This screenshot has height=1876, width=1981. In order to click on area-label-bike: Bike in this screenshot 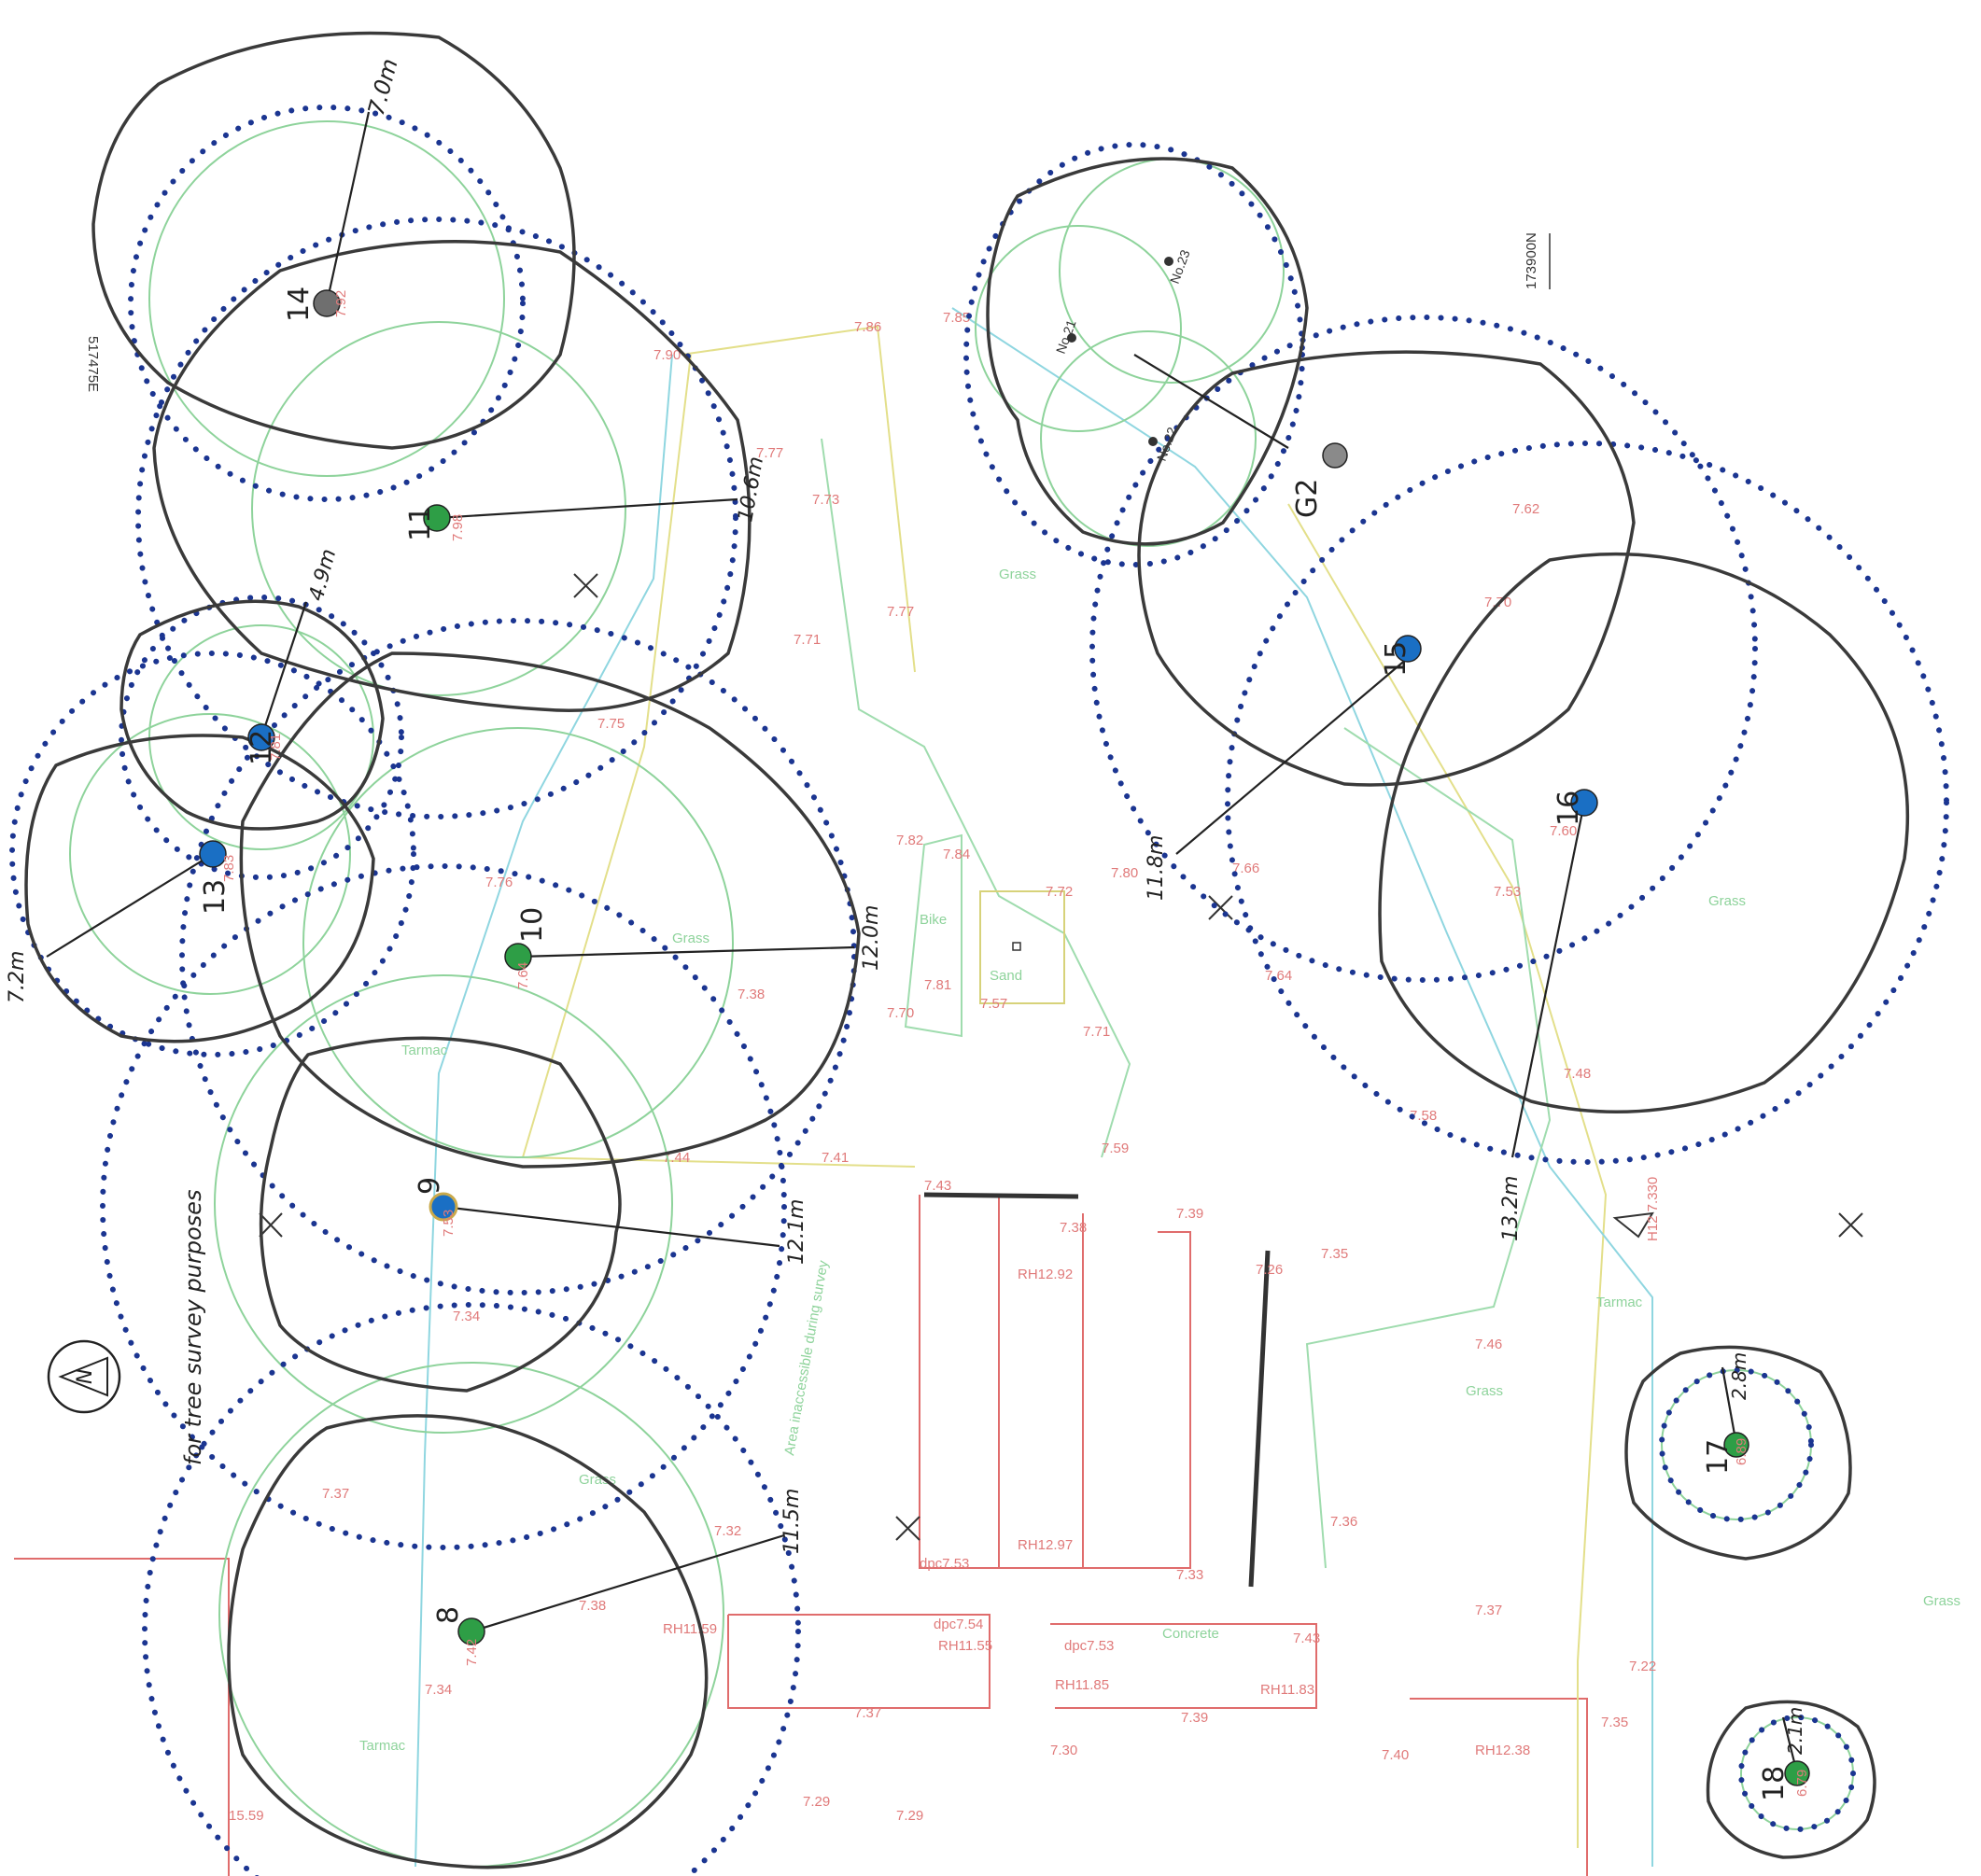, I will do `click(933, 920)`.